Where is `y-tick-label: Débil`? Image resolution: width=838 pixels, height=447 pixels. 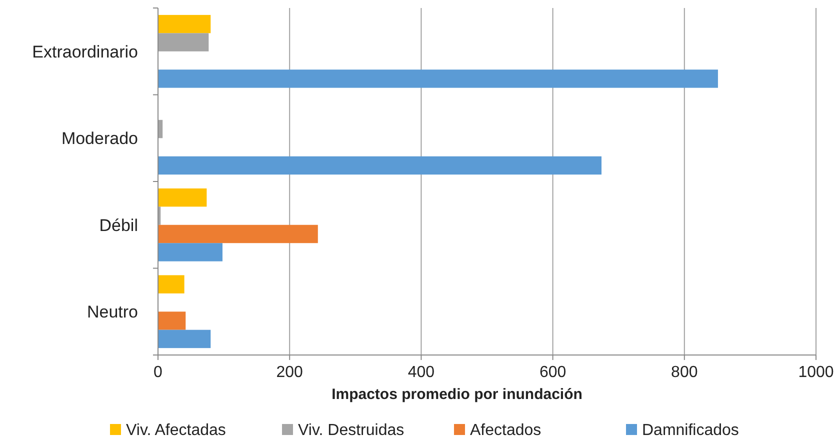 y-tick-label: Débil is located at coordinates (118, 225).